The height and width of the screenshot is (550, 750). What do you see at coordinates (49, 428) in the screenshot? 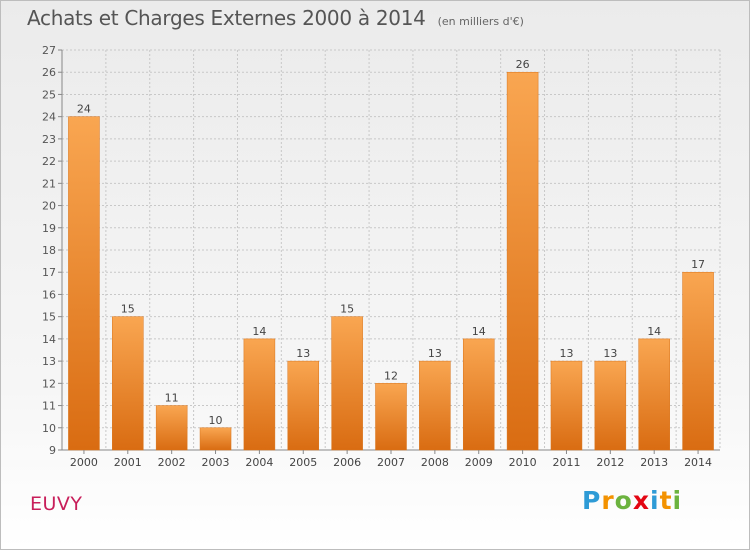
I see `y-tick-label: 10` at bounding box center [49, 428].